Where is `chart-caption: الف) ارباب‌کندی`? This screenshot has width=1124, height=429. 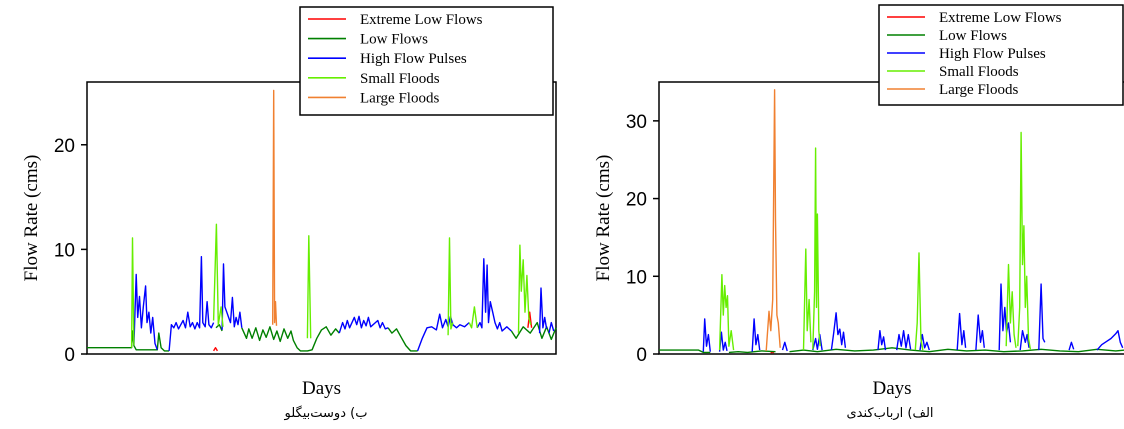 chart-caption: الف) ارباب‌کندی is located at coordinates (890, 413).